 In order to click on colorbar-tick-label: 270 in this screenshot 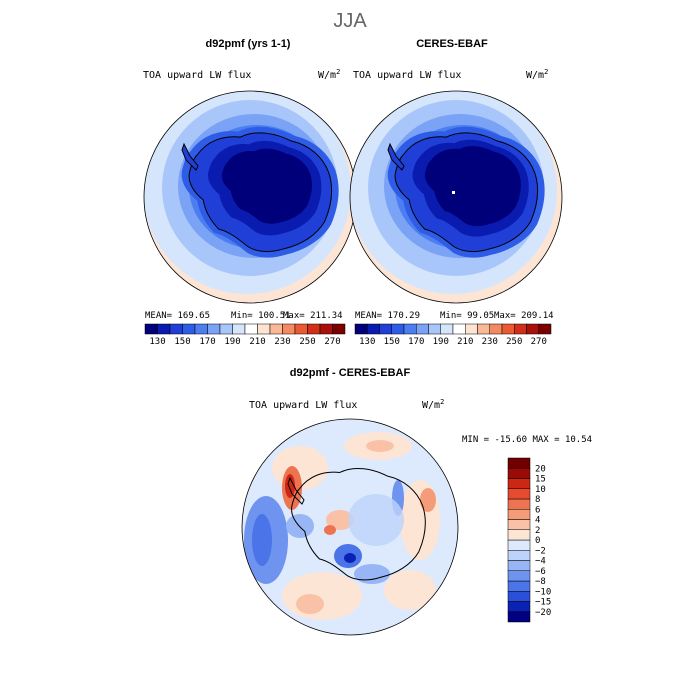, I will do `click(539, 342)`.